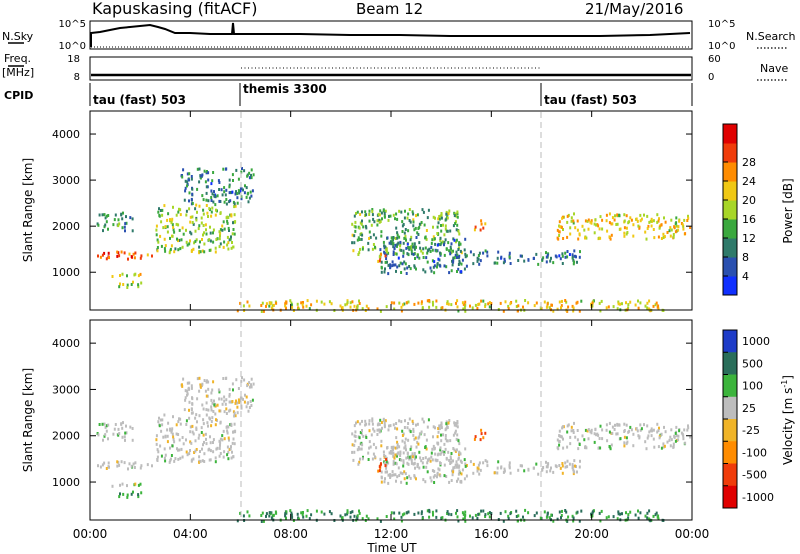  I want to click on frequency-panel: Freq. [MHz] 18 8 60 0 Nave, so click(395, 67).